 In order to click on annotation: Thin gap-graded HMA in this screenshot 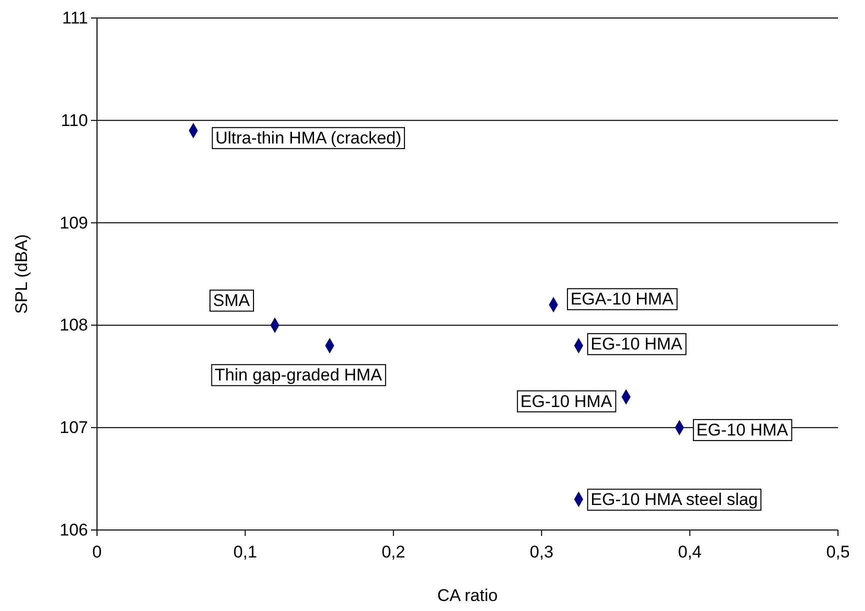, I will do `click(298, 375)`.